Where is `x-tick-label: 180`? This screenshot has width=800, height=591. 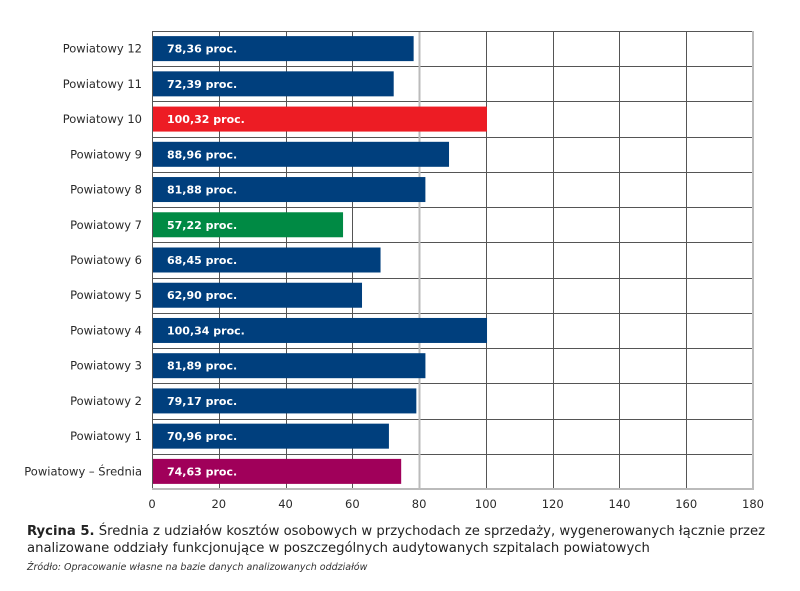 x-tick-label: 180 is located at coordinates (753, 504).